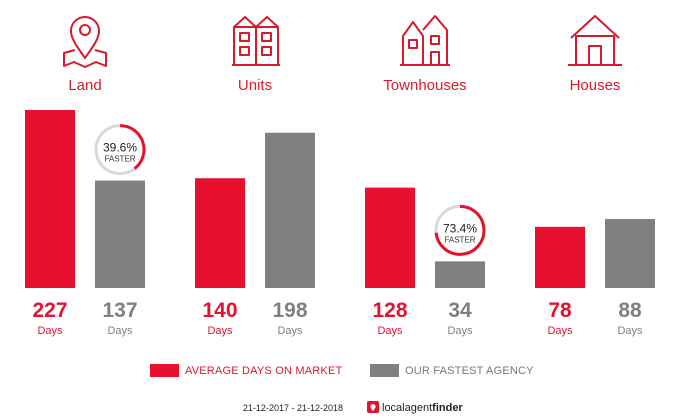  I want to click on bar-average-land, so click(50, 199).